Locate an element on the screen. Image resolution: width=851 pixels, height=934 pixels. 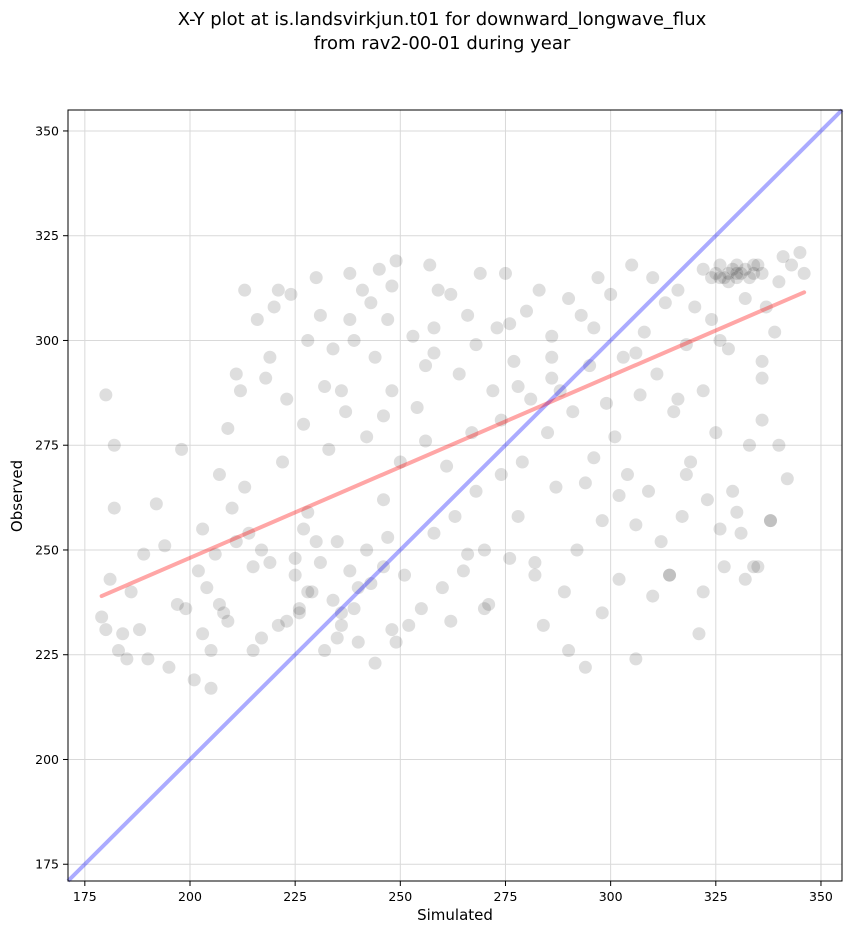
y-tick-label: 300 is located at coordinates (47, 340).